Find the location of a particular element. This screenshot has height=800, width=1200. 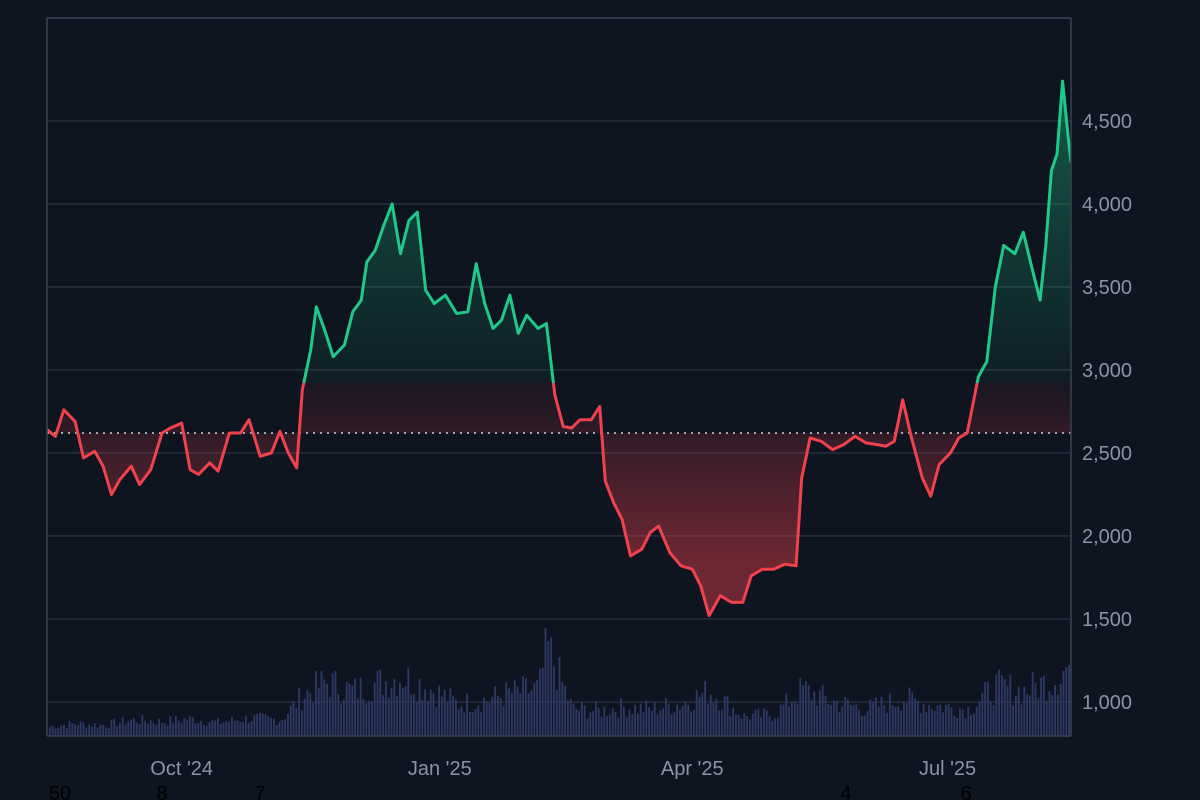

y-tick-label: 2,500 is located at coordinates (1107, 454).